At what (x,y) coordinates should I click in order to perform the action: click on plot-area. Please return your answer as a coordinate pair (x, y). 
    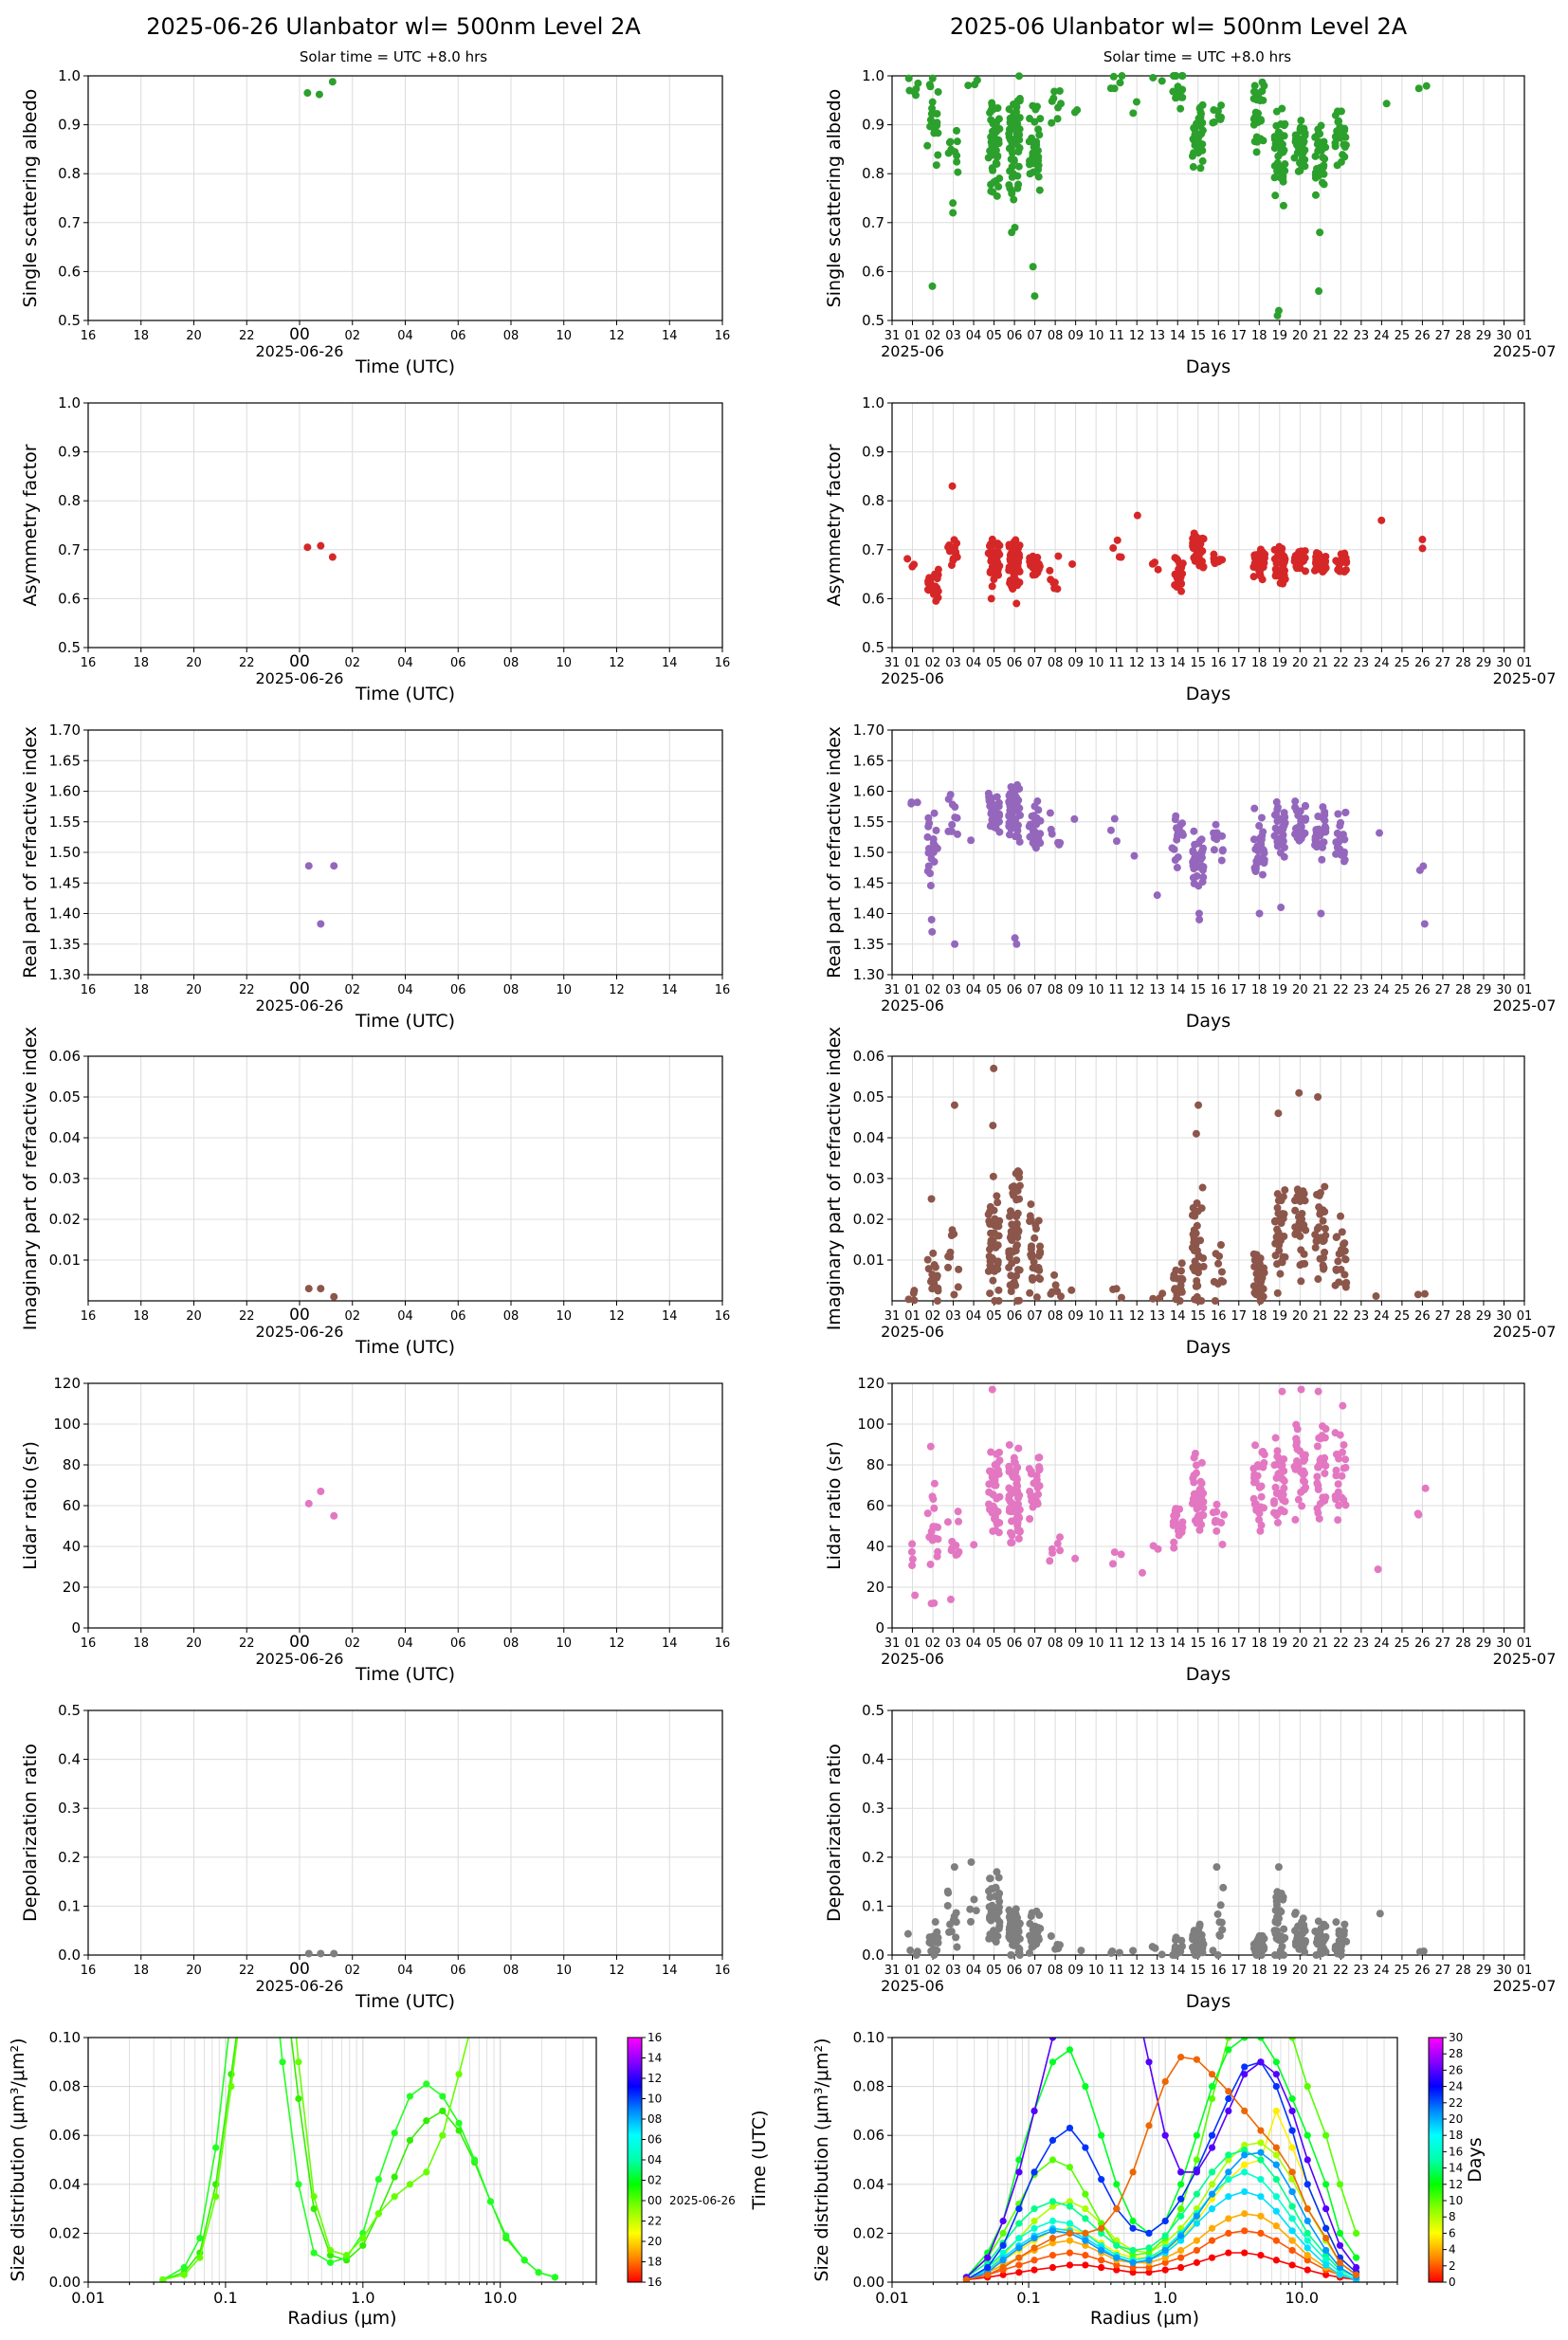
    Looking at the image, I should click on (342, 2160).